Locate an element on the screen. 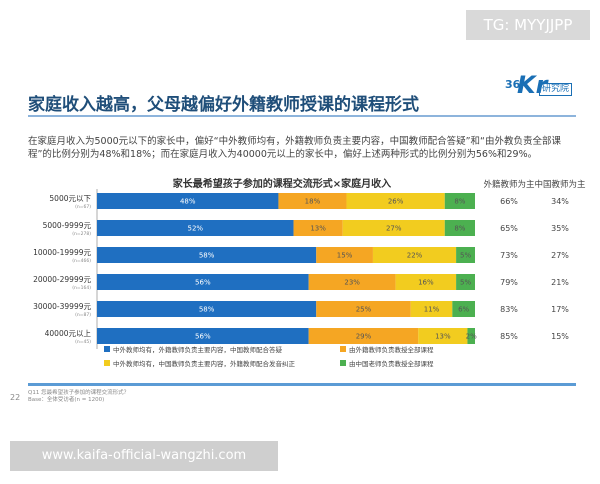 The image size is (600, 484). bar-data-label: 23% is located at coordinates (352, 283).